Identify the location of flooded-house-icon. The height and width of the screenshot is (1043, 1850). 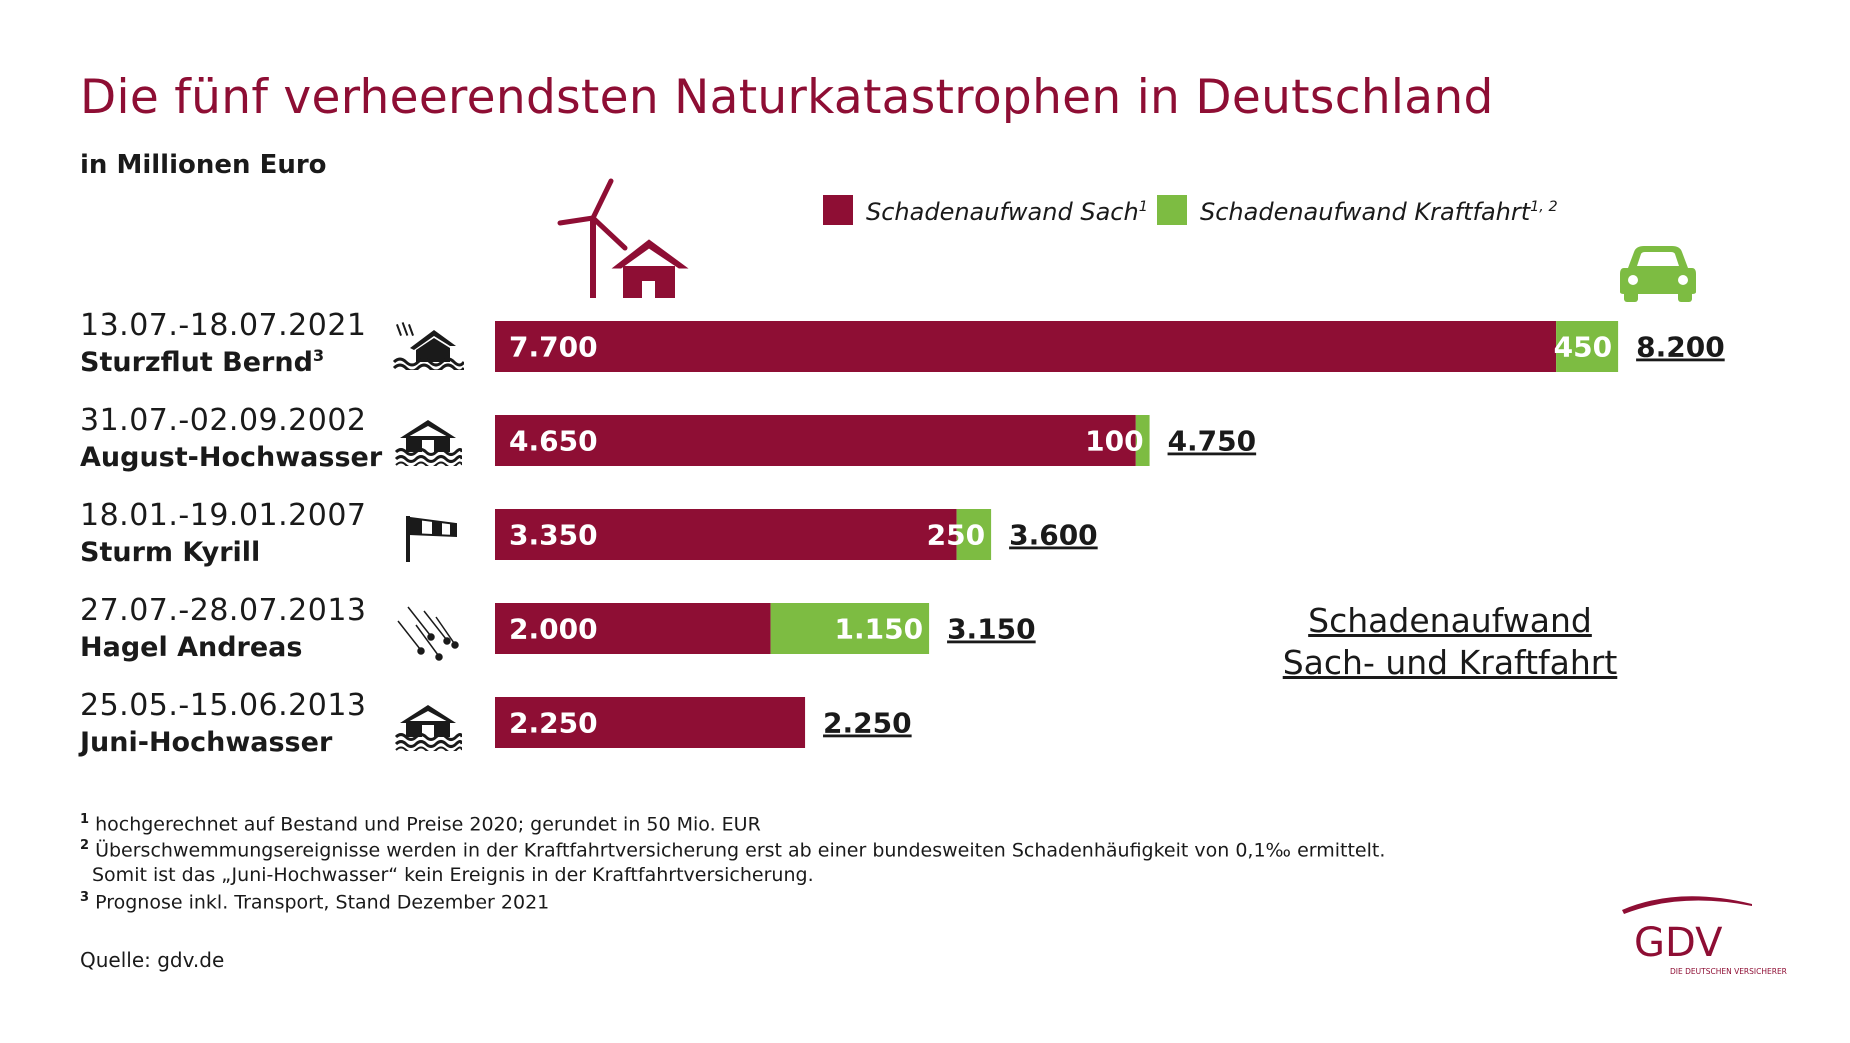
(428, 346).